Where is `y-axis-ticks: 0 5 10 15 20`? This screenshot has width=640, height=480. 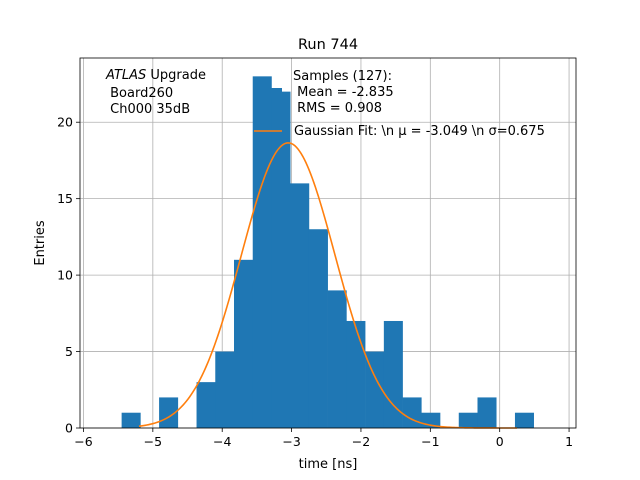 y-axis-ticks: 0 5 10 15 20 is located at coordinates (68, 275).